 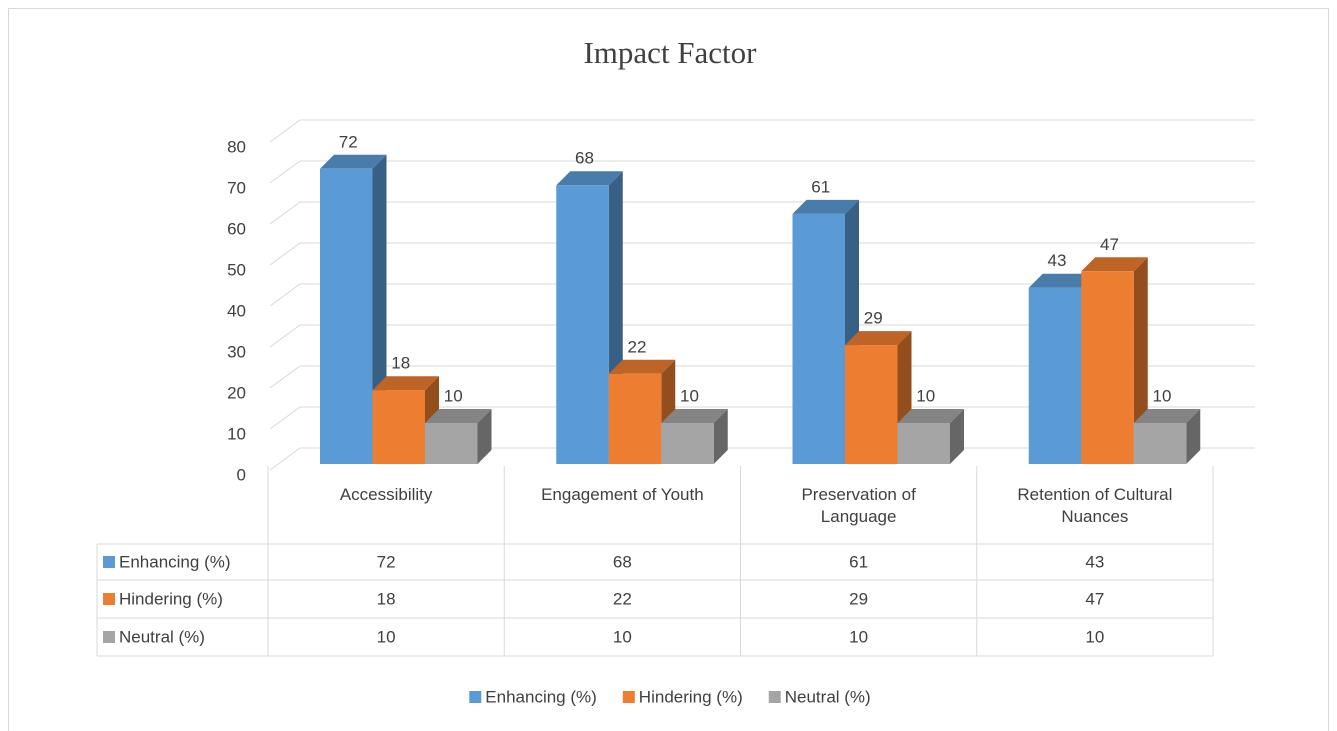 I want to click on category-cell: Retention of Cultural Nuances, so click(x=1095, y=505).